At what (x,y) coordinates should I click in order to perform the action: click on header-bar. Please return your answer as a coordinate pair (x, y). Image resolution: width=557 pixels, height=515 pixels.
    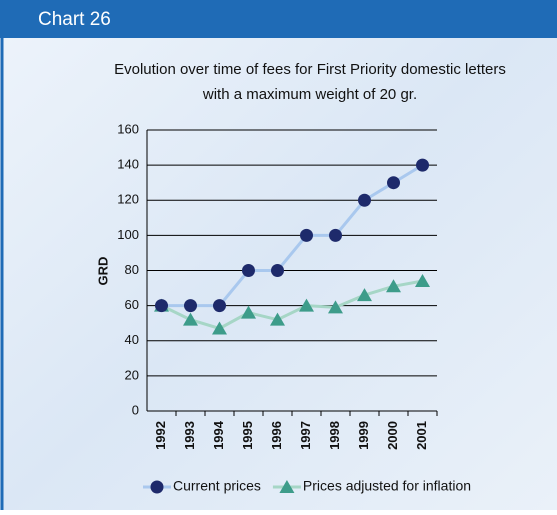
    Looking at the image, I should click on (278, 19).